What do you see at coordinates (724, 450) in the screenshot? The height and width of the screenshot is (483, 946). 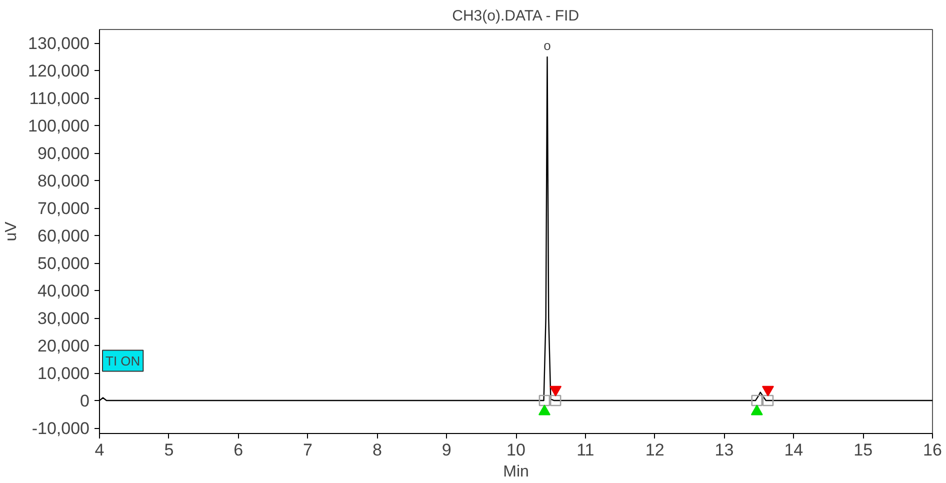 I see `x-tick-label: 13` at bounding box center [724, 450].